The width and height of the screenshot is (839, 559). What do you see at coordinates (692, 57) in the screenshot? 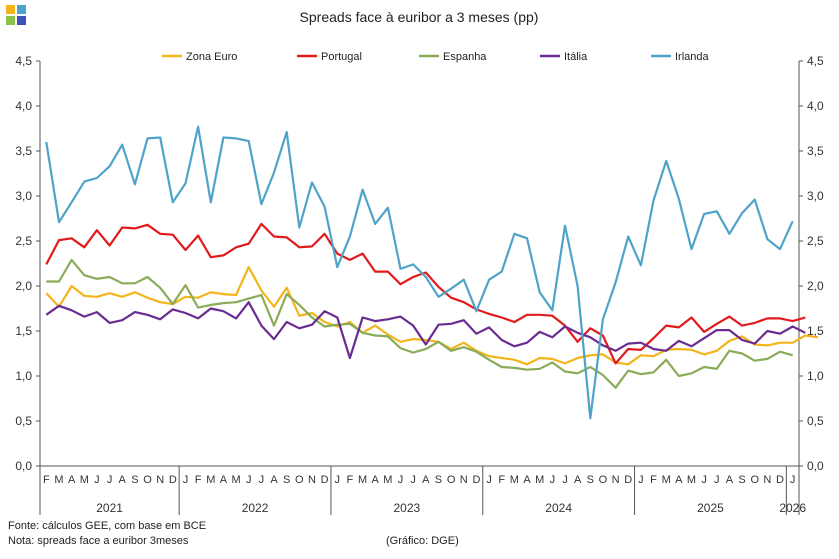
I see `legend-label: Irlanda` at bounding box center [692, 57].